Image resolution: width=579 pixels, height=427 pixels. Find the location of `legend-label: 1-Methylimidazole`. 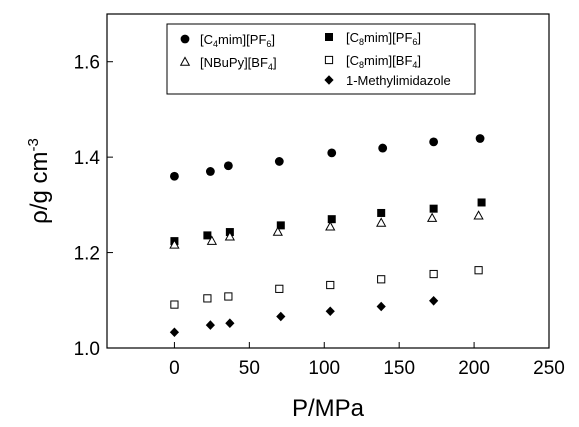

legend-label: 1-Methylimidazole is located at coordinates (398, 80).